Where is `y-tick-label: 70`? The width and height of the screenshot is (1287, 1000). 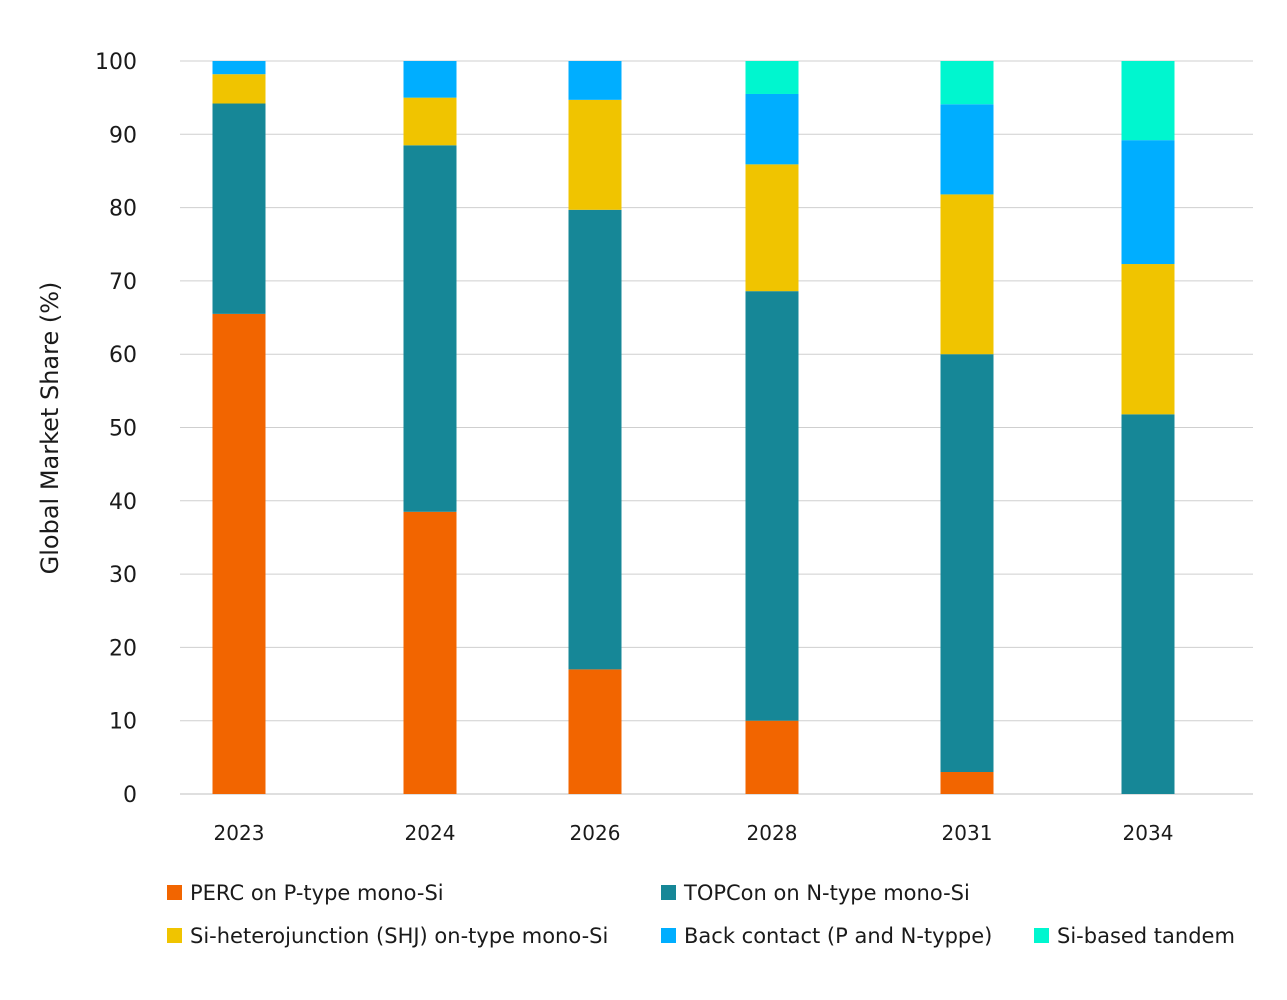 y-tick-label: 70 is located at coordinates (123, 282).